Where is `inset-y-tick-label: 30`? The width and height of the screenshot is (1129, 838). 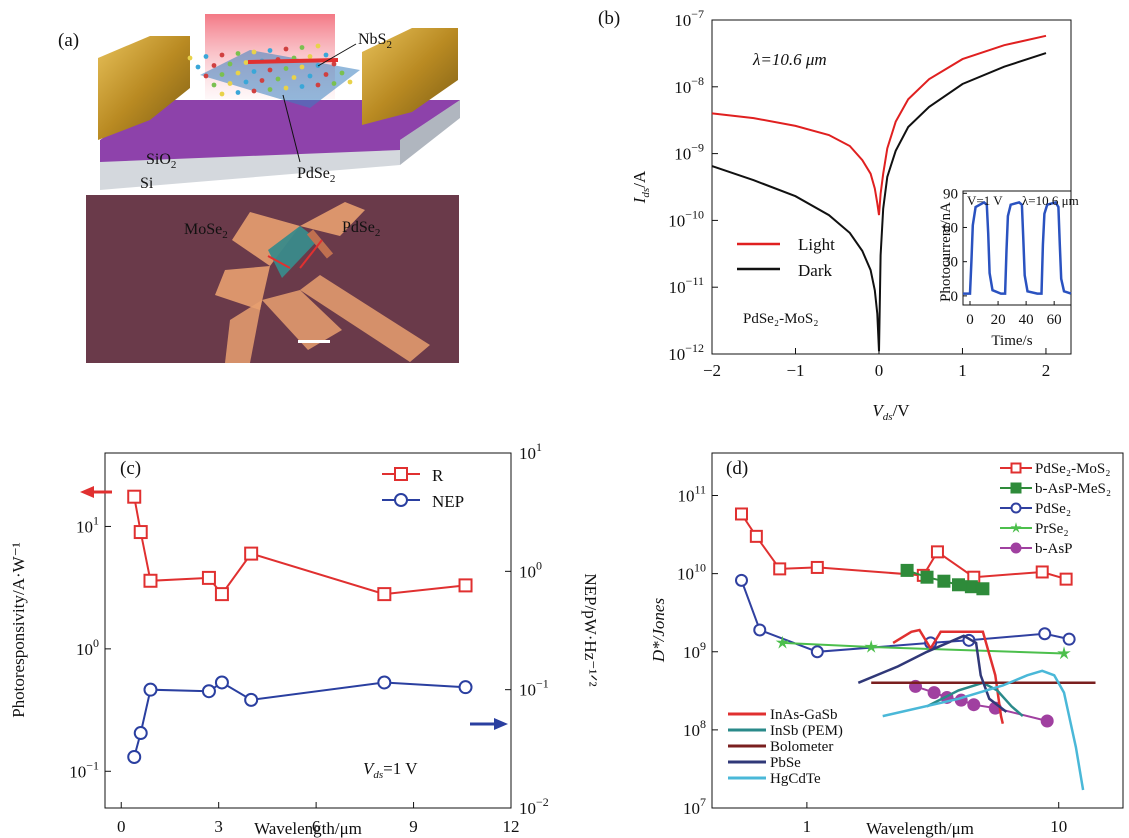 inset-y-tick-label: 30 is located at coordinates (950, 263).